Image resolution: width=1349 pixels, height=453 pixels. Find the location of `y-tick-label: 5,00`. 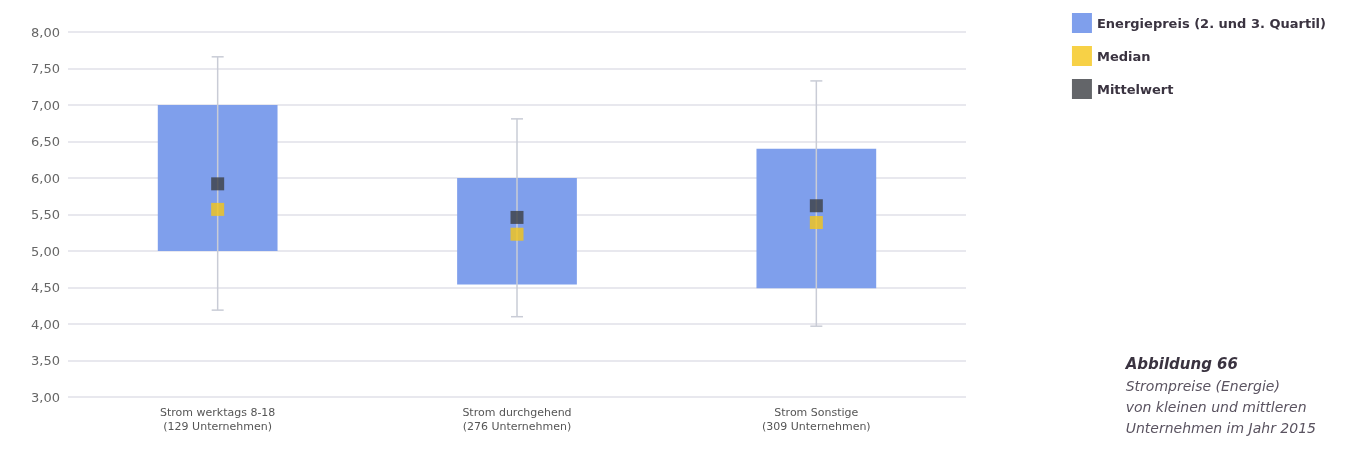

y-tick-label: 5,00 is located at coordinates (45, 251).